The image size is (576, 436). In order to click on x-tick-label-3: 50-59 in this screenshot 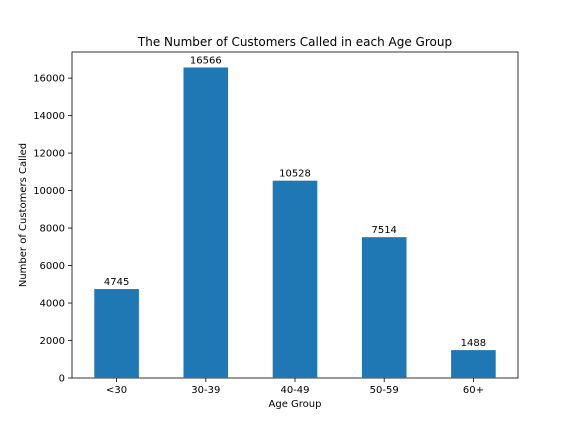, I will do `click(384, 390)`.